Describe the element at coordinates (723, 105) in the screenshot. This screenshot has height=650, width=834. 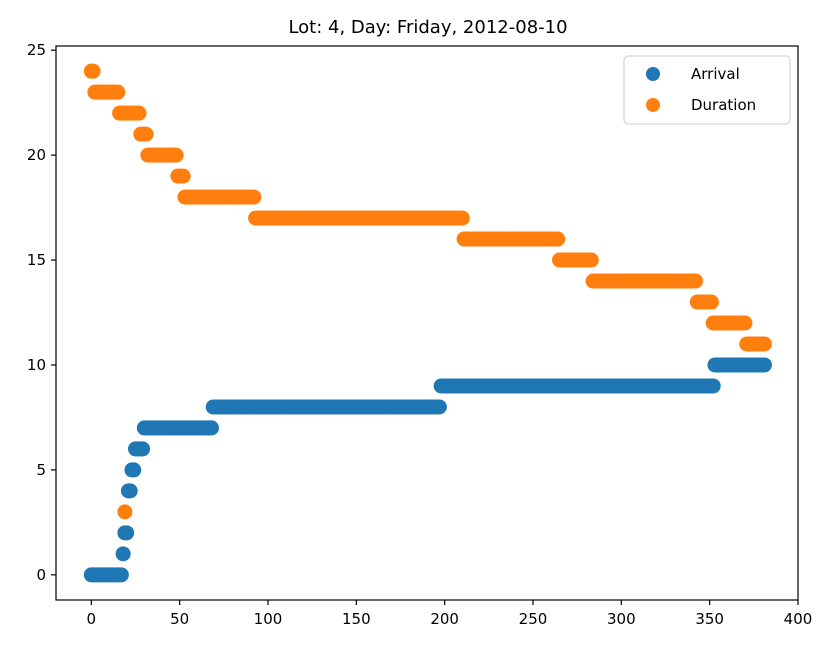
I see `legend-label-duration: Duration` at that location.